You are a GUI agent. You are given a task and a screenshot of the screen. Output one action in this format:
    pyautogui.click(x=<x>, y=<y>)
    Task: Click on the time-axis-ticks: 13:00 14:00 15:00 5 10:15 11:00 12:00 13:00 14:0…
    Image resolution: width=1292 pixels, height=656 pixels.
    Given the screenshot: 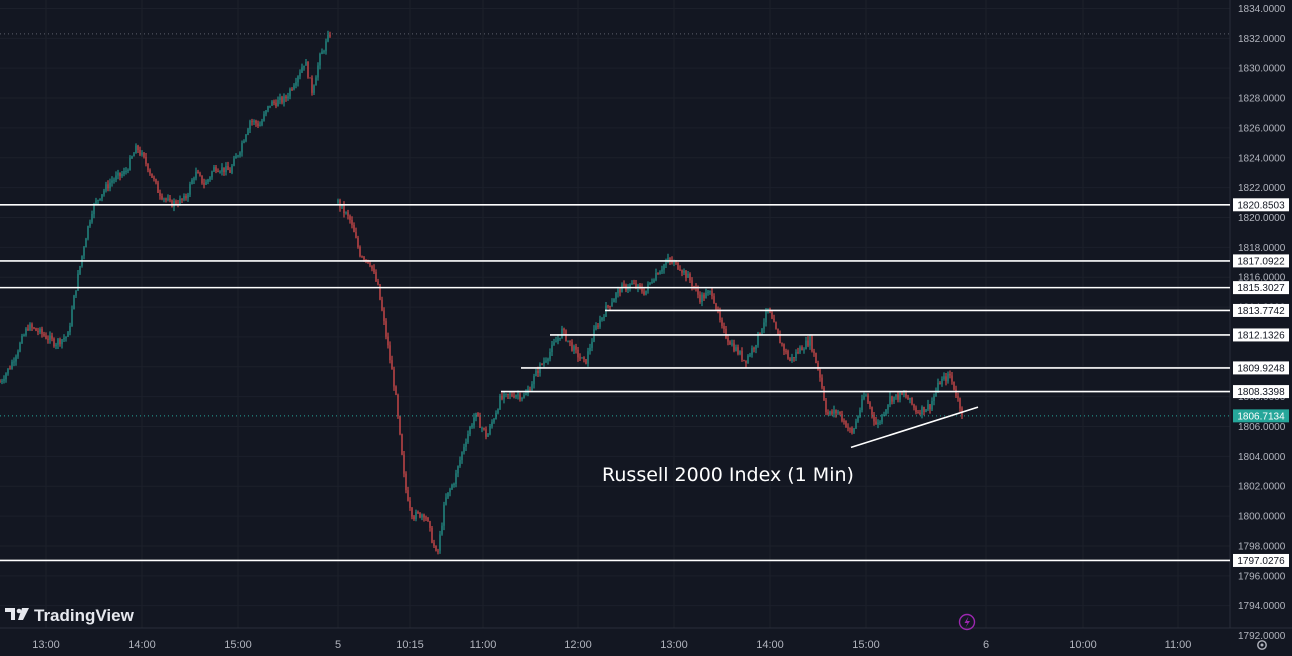 What is the action you would take?
    pyautogui.click(x=611, y=645)
    